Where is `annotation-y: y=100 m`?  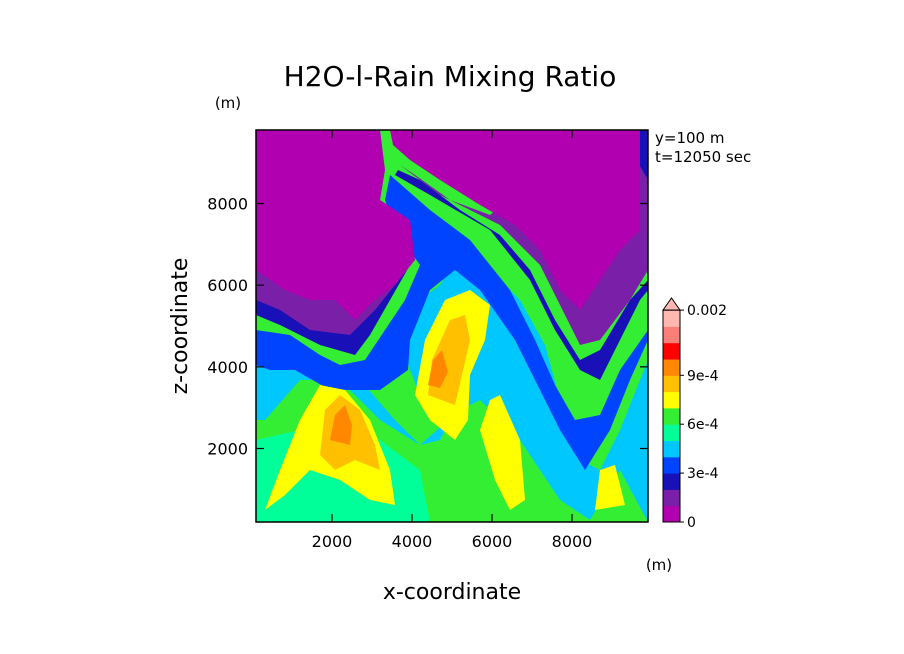 annotation-y: y=100 m is located at coordinates (689, 138).